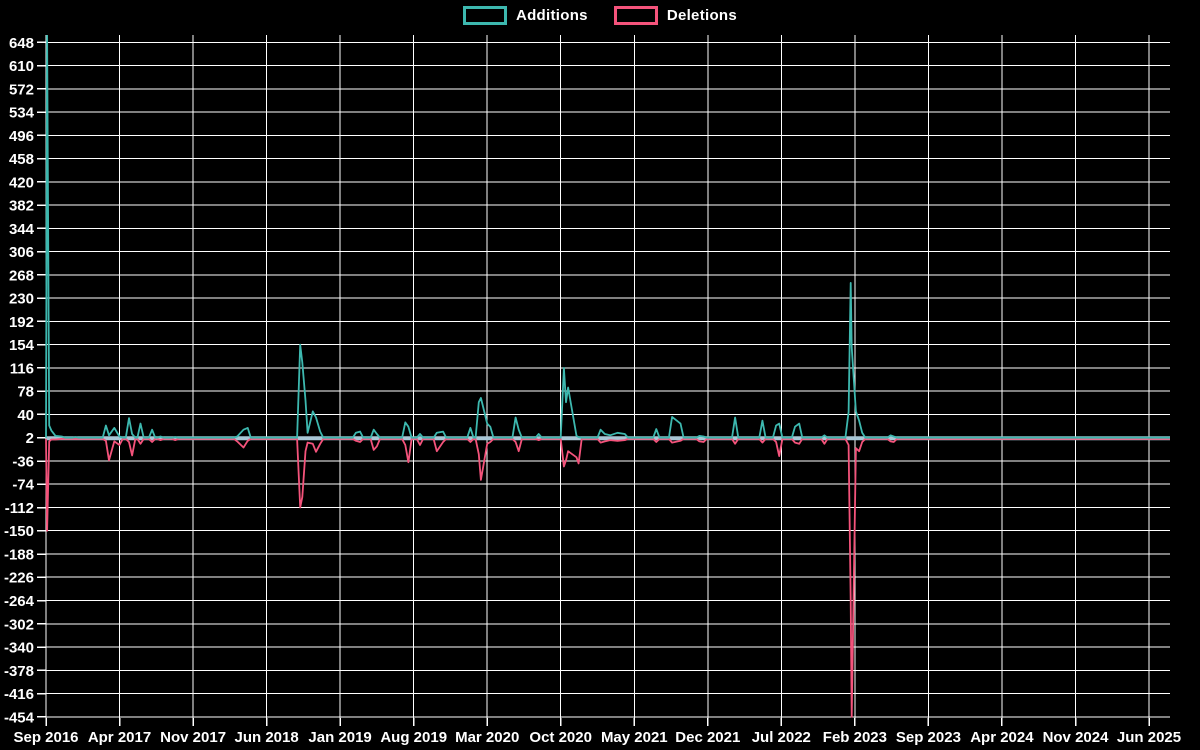 The height and width of the screenshot is (750, 1200). I want to click on y-axis-label: 40, so click(25, 415).